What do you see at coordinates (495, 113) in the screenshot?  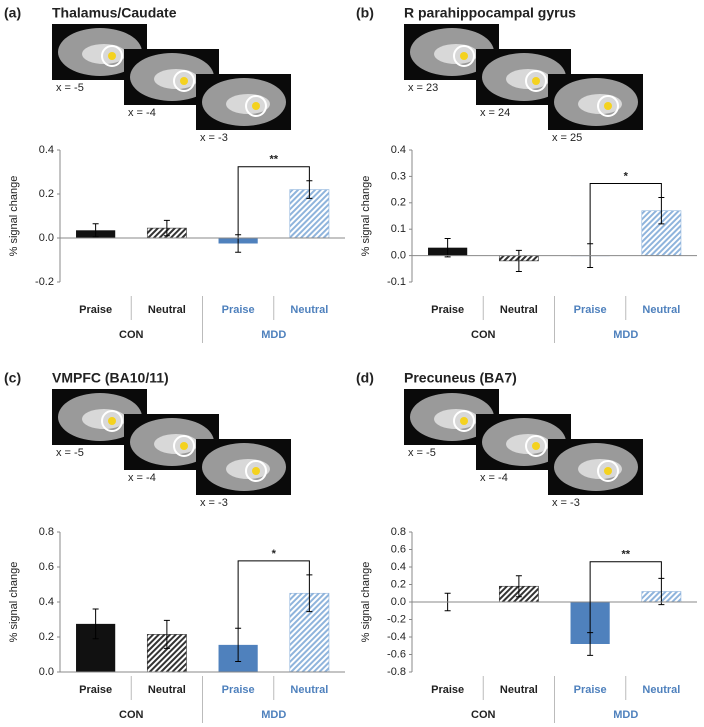 I see `slice-label: x = 24` at bounding box center [495, 113].